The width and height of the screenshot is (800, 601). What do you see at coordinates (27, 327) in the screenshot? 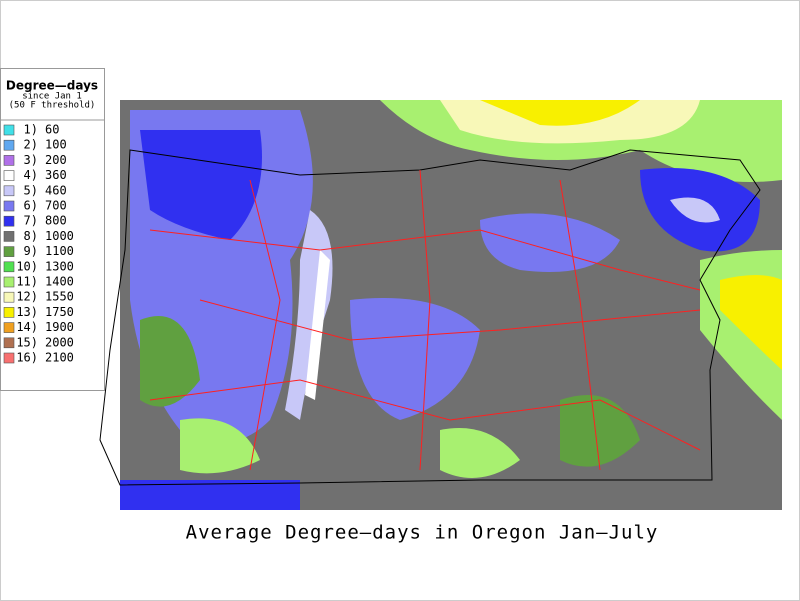
I see `legend-index: 14)` at bounding box center [27, 327].